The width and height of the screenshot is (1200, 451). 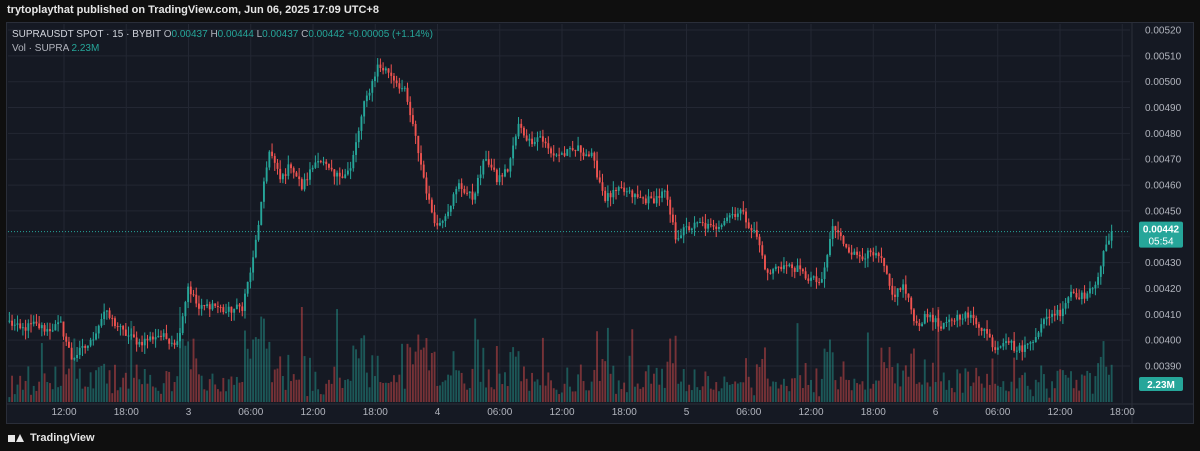 I want to click on time-tick-label: 06:00, so click(x=499, y=412).